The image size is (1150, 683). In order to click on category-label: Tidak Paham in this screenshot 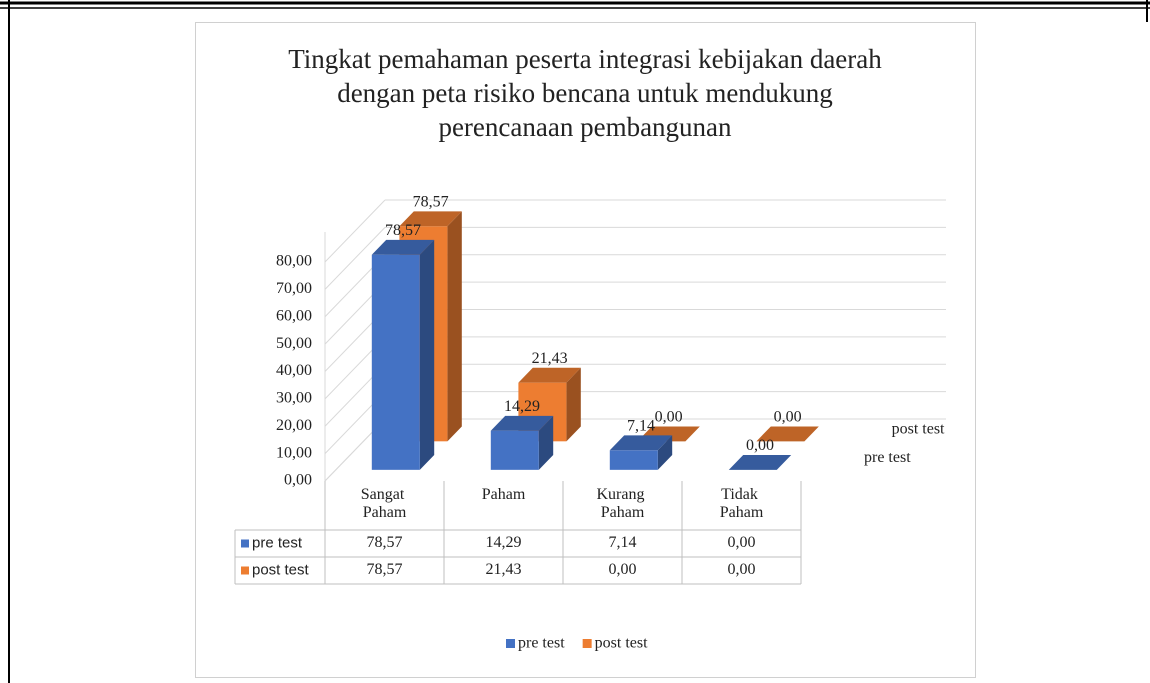, I will do `click(742, 503)`.